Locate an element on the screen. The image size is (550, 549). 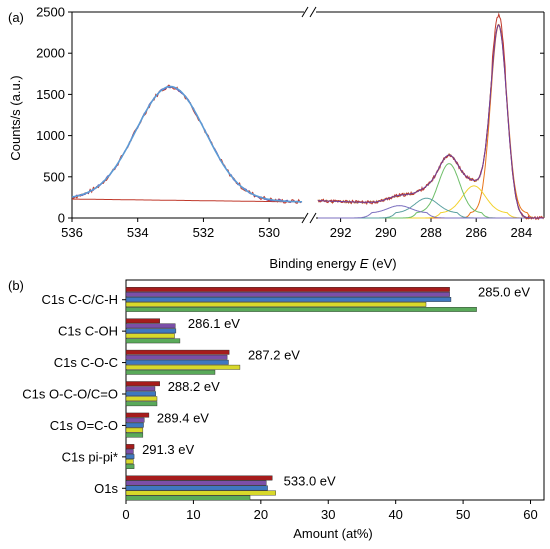
c1s-envelope-line is located at coordinates (431, 121).